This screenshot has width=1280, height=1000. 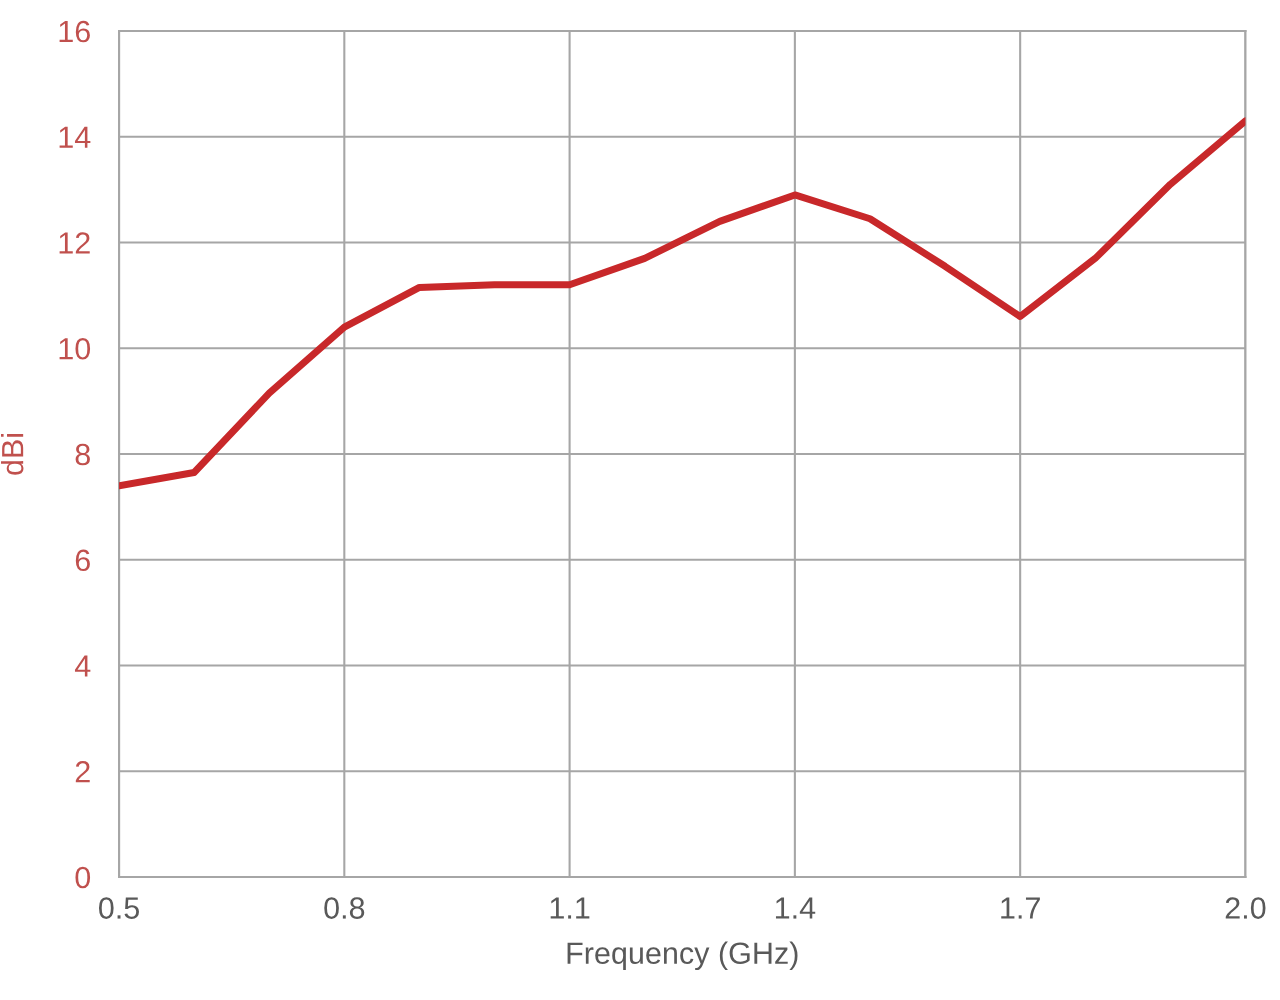 What do you see at coordinates (82, 454) in the screenshot?
I see `y-tick-label: 8` at bounding box center [82, 454].